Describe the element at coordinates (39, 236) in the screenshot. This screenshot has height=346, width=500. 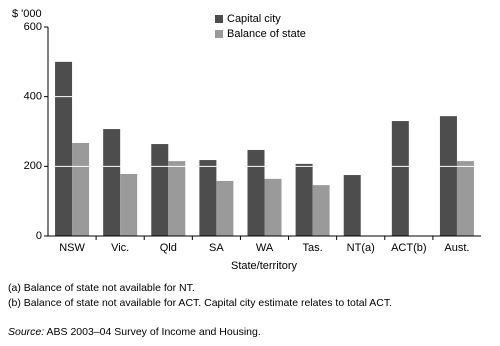
I see `y-tick-label: 0` at that location.